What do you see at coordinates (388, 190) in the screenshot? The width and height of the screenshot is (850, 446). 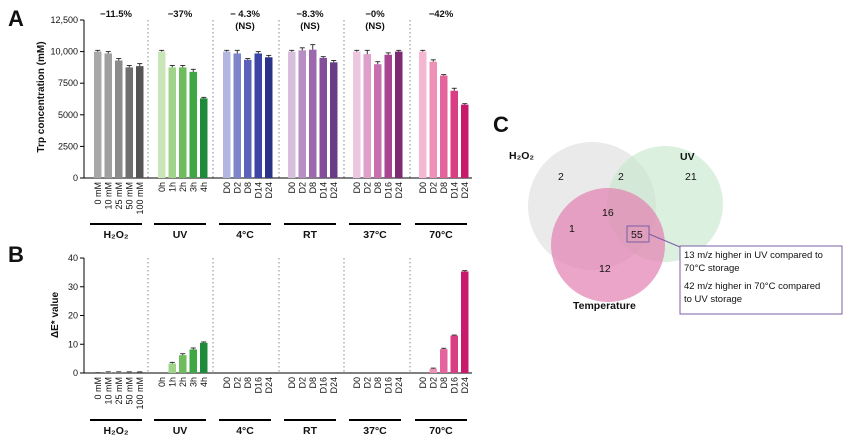 I see `panel-a-category-label: D16` at bounding box center [388, 190].